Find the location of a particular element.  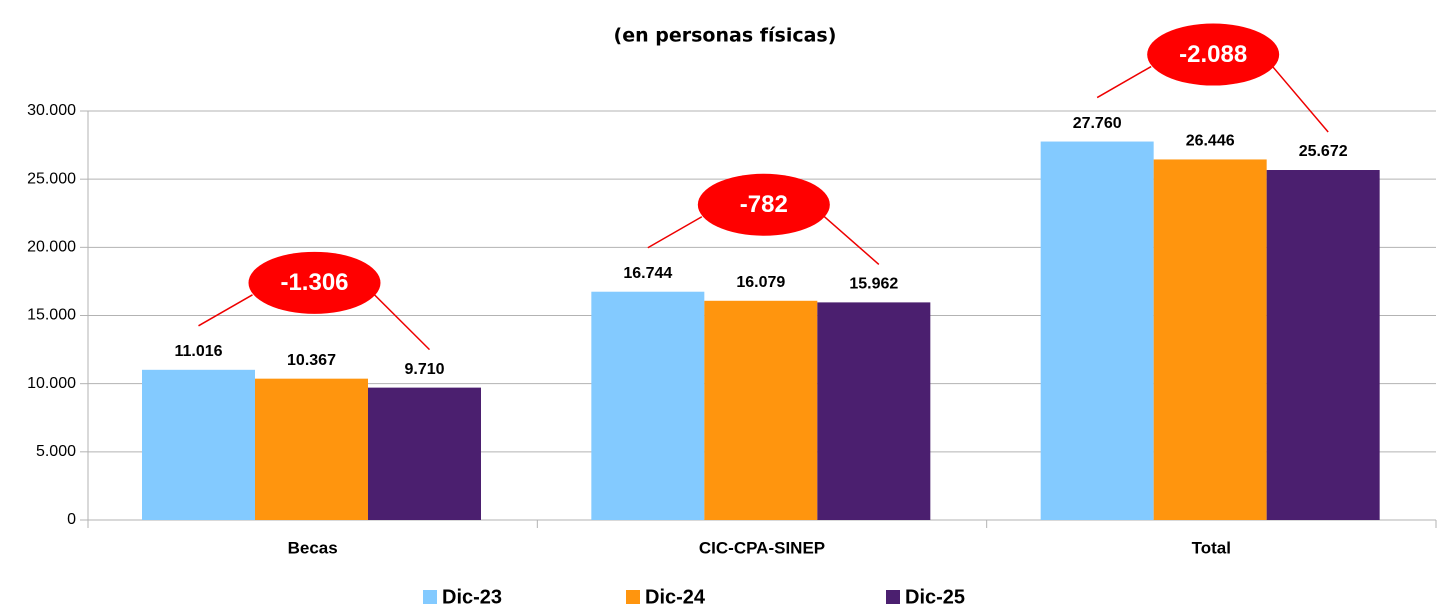

annotation-text: -2.088 is located at coordinates (1213, 54).